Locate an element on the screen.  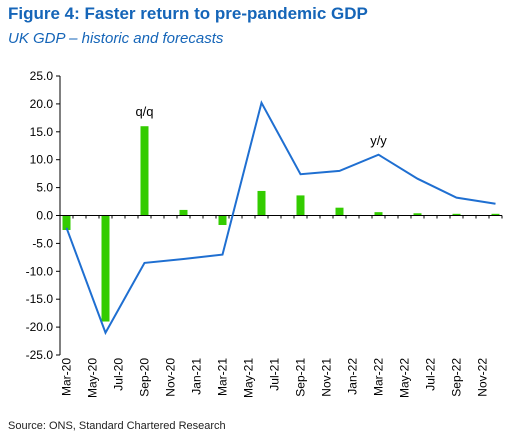
x-tick-label: Mar-22 is located at coordinates (379, 377).